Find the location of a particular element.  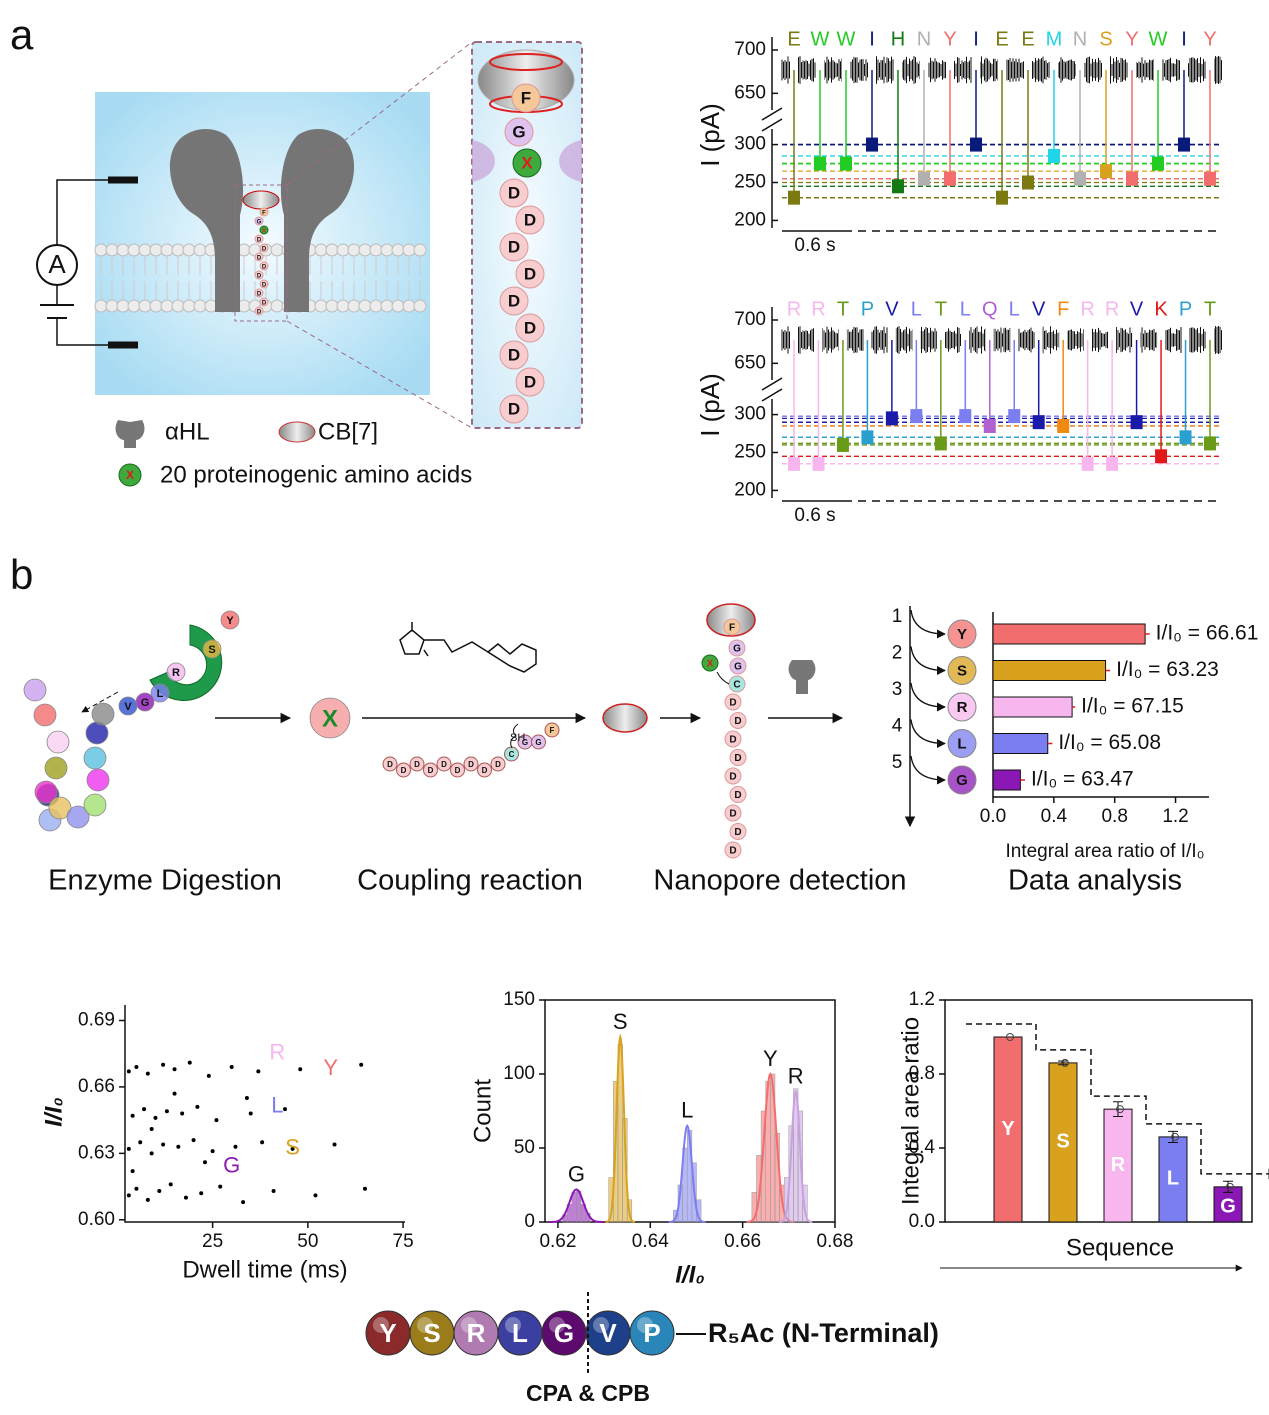

event-label: K is located at coordinates (1161, 309).